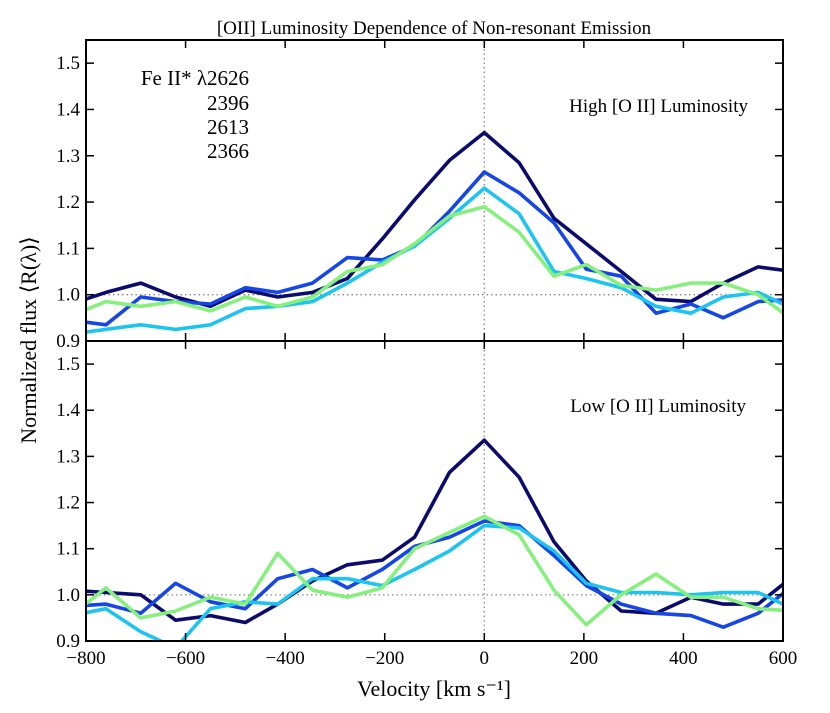  What do you see at coordinates (783, 658) in the screenshot?
I see `x-tick-label: 600` at bounding box center [783, 658].